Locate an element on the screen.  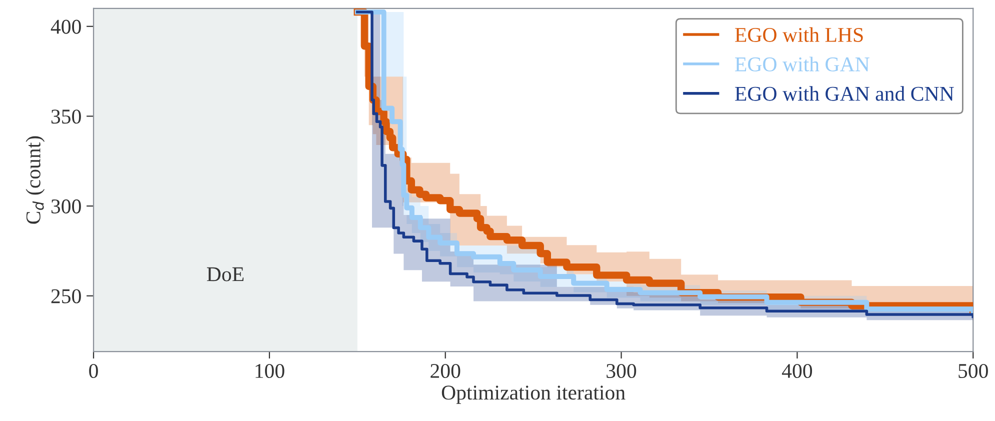
x-tick-label: 0 is located at coordinates (93, 371).